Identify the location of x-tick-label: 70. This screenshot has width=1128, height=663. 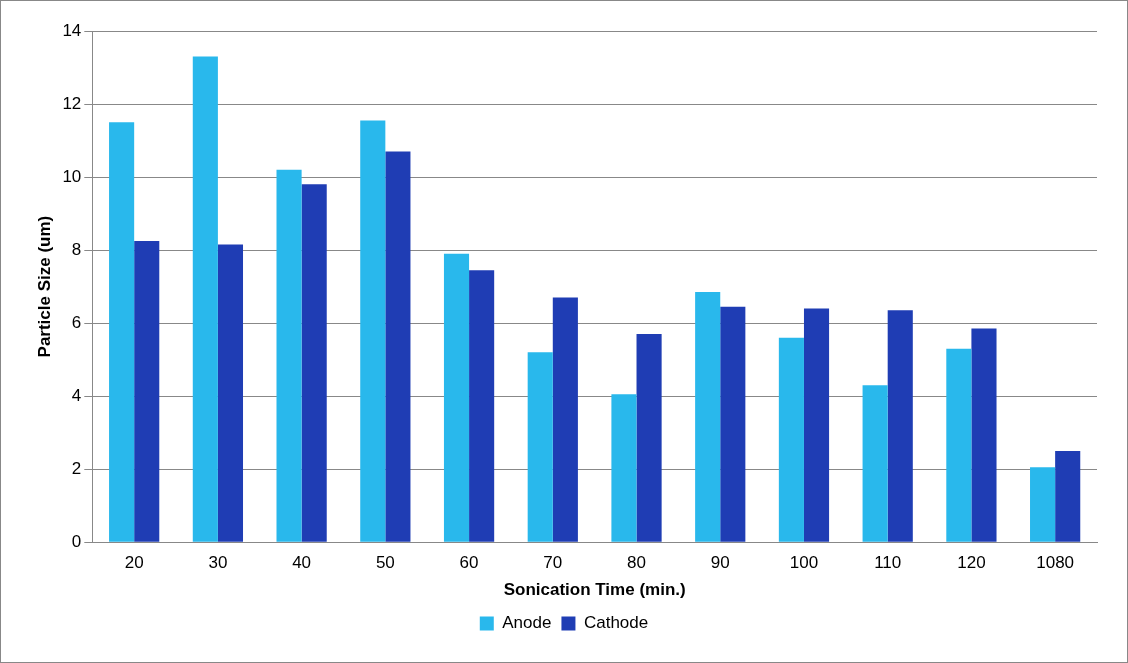
(553, 563).